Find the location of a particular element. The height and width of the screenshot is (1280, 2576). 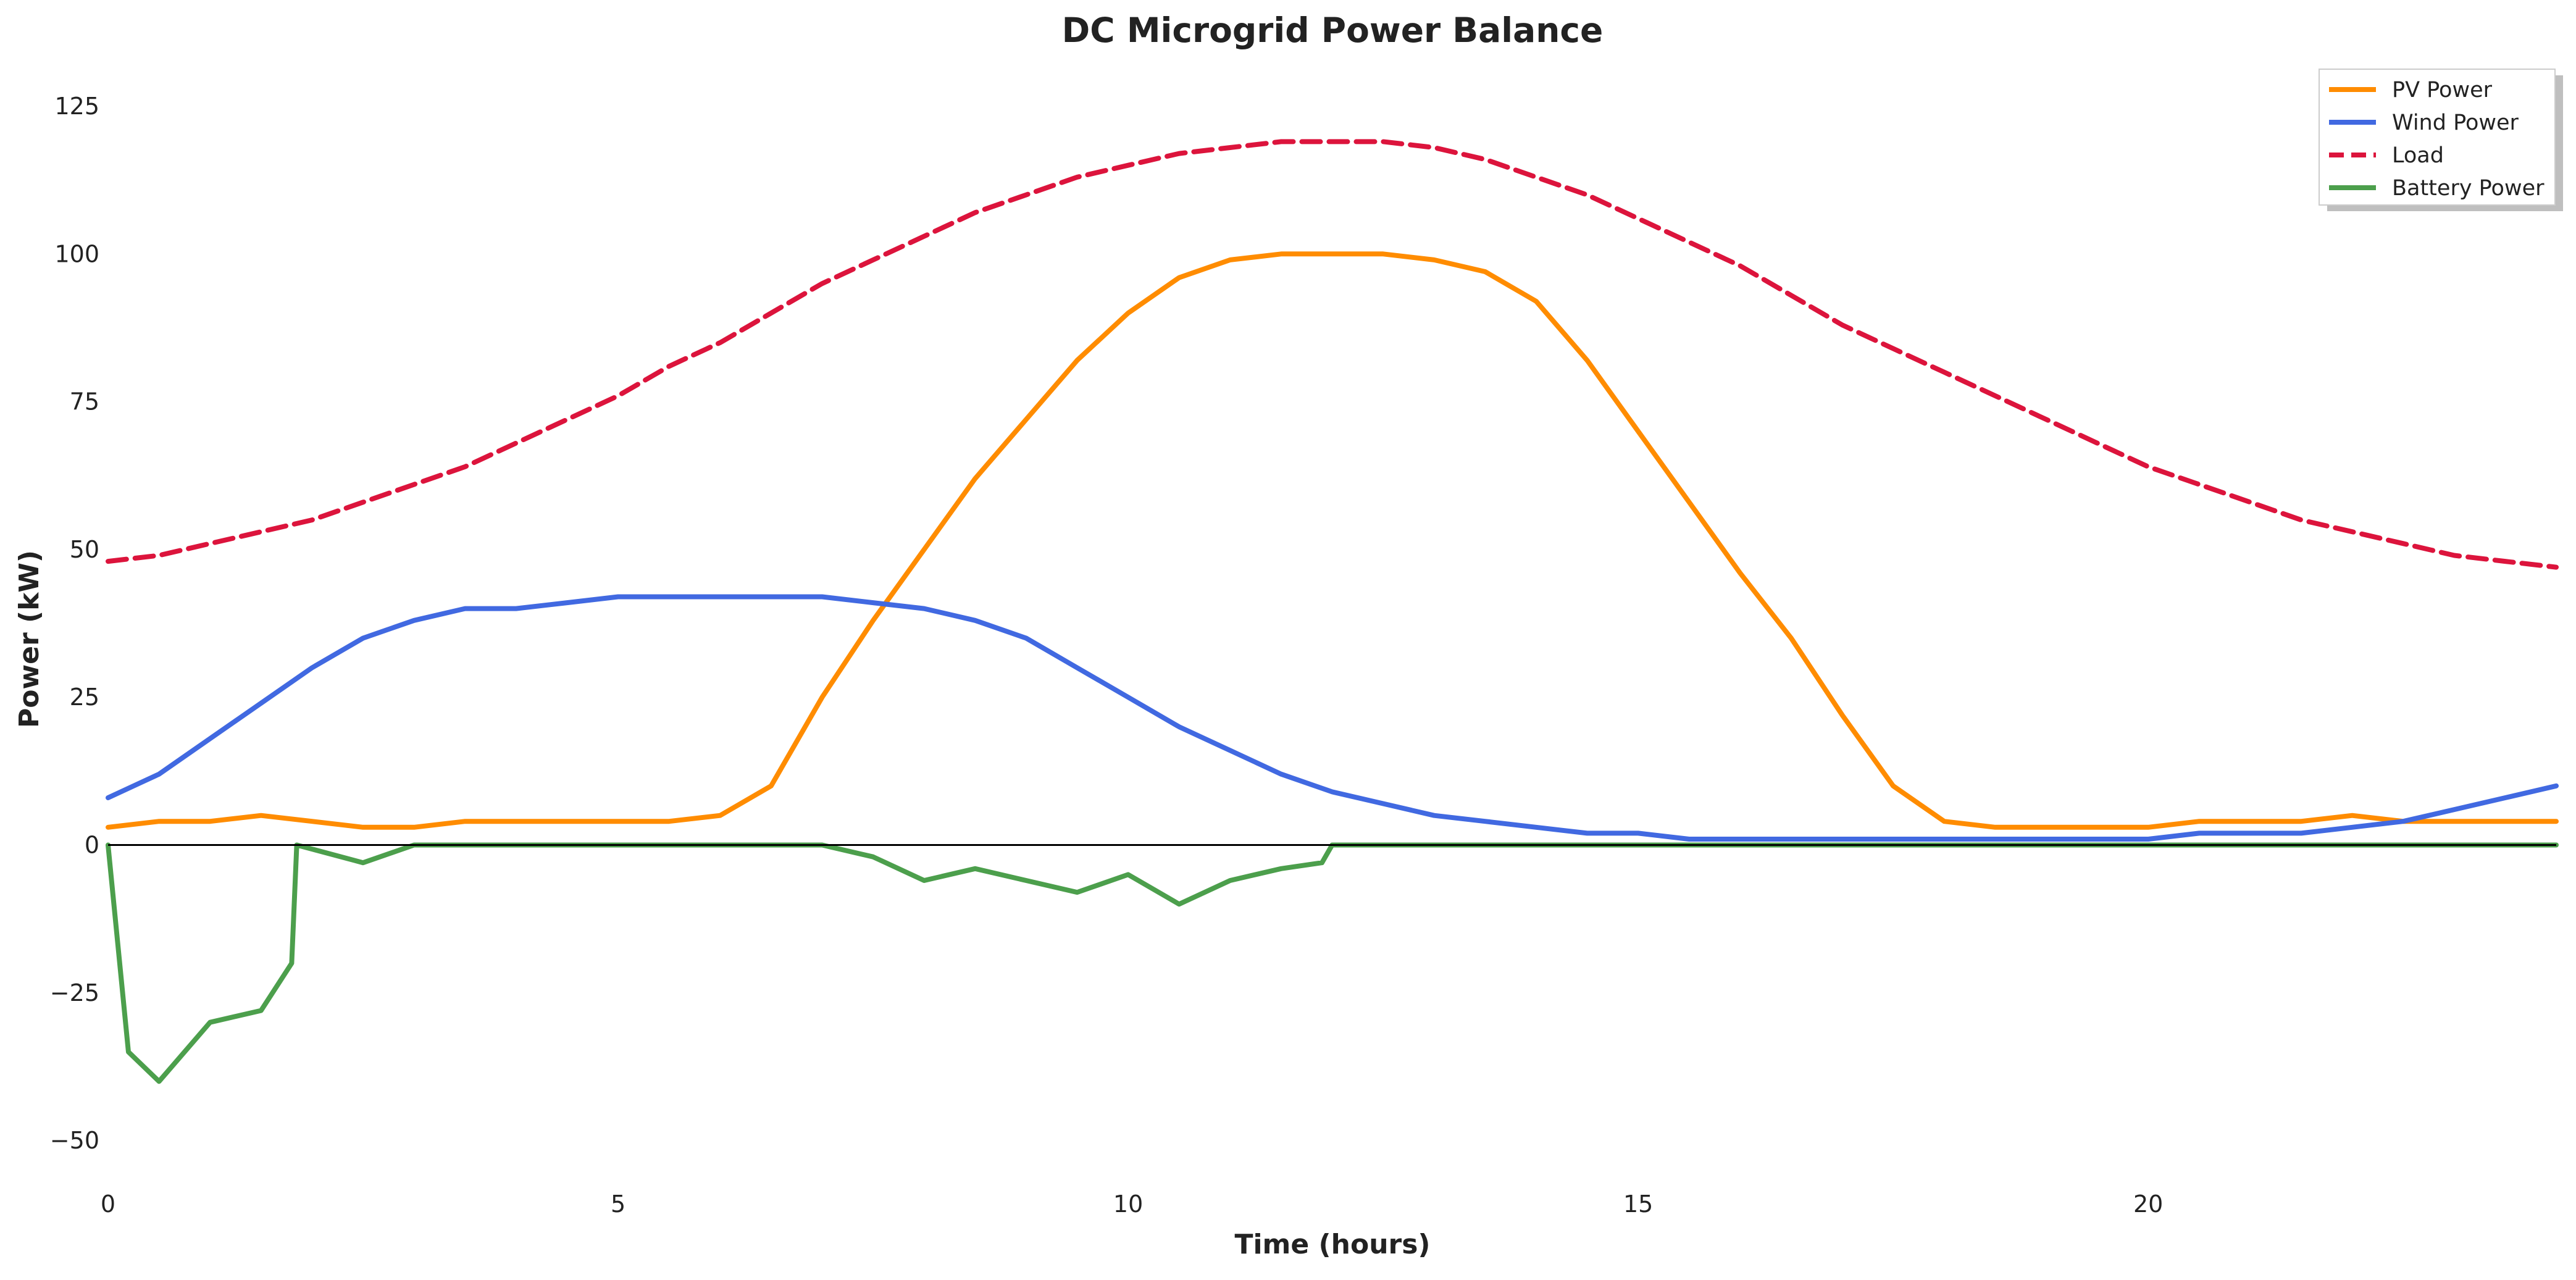

legend-label-battery-power: Battery Power is located at coordinates (2468, 189).